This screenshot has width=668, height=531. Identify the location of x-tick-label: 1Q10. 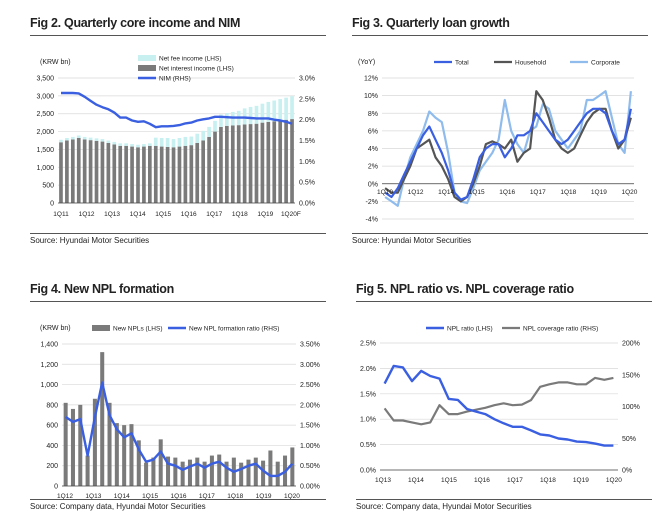
(385, 192).